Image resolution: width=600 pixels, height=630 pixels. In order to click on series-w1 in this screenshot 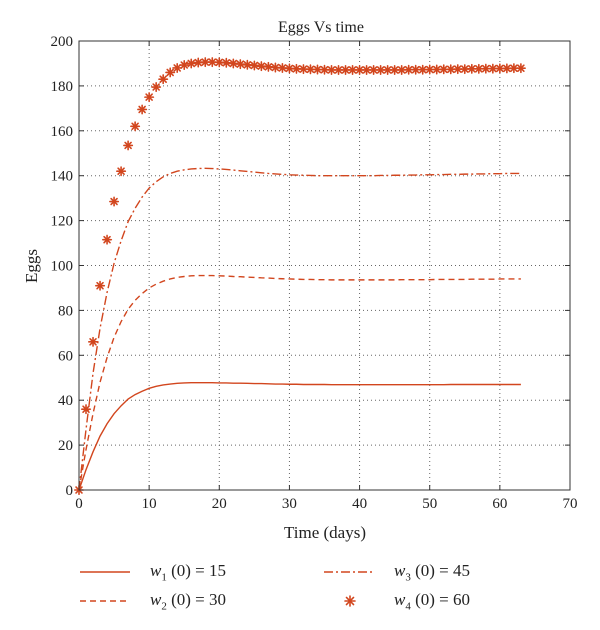, I will do `click(299, 436)`.